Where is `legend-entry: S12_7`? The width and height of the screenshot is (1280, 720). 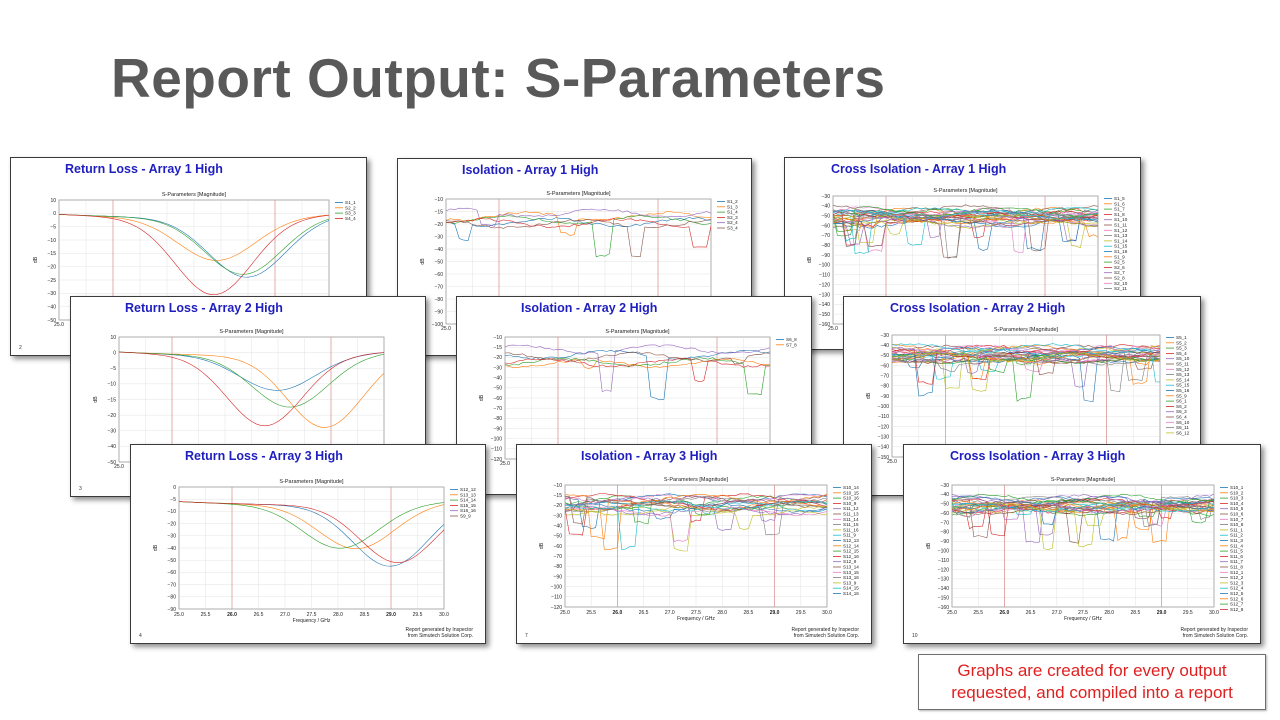 legend-entry: S12_7 is located at coordinates (1237, 604).